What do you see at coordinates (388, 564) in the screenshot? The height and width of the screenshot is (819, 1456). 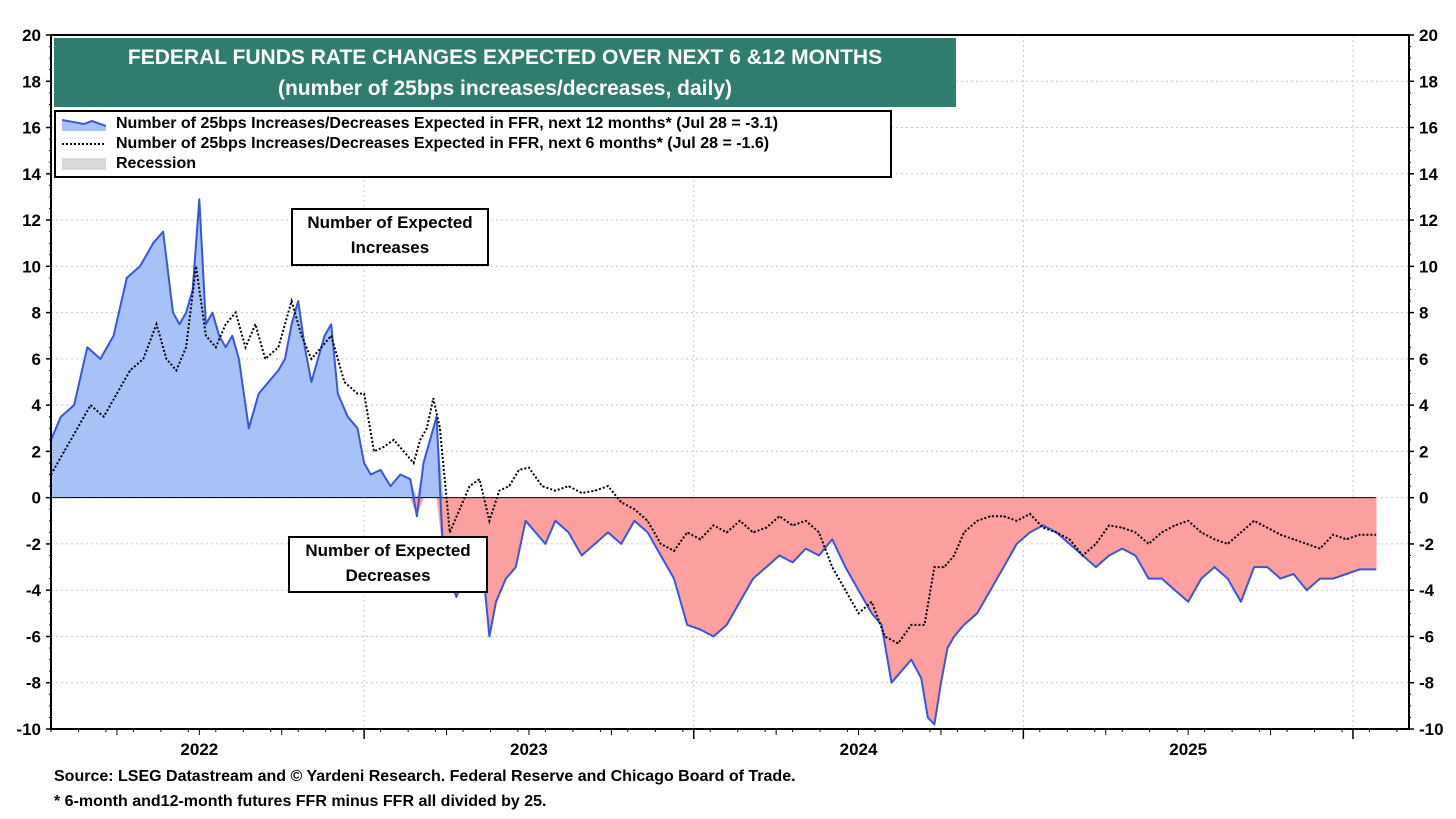 I see `annotation-decreases: Number of Expected Decreases` at bounding box center [388, 564].